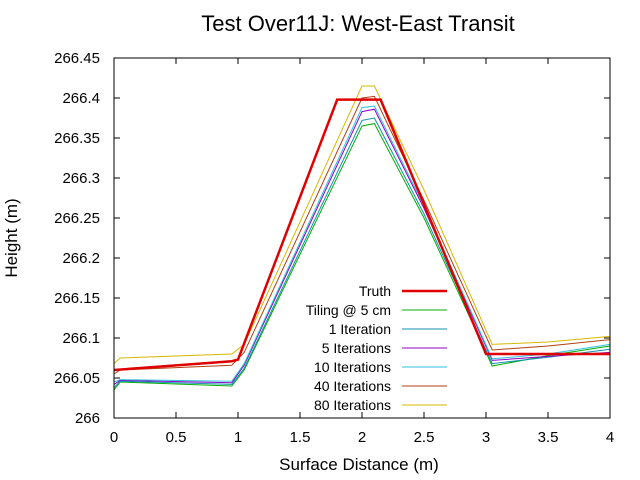 The height and width of the screenshot is (480, 640). I want to click on legend-label-tiling-5-cm: Tiling @ 5 cm, so click(348, 310).